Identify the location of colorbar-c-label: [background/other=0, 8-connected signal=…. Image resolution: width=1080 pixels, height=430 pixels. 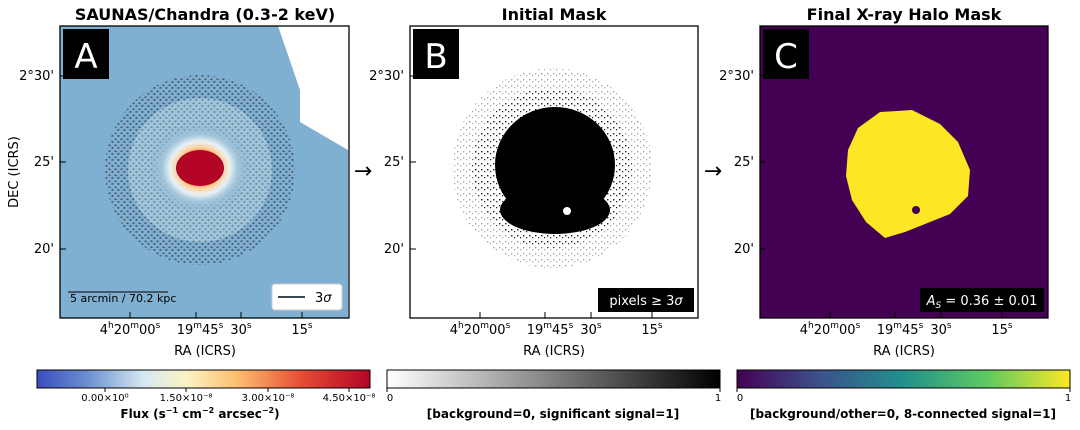
(903, 414).